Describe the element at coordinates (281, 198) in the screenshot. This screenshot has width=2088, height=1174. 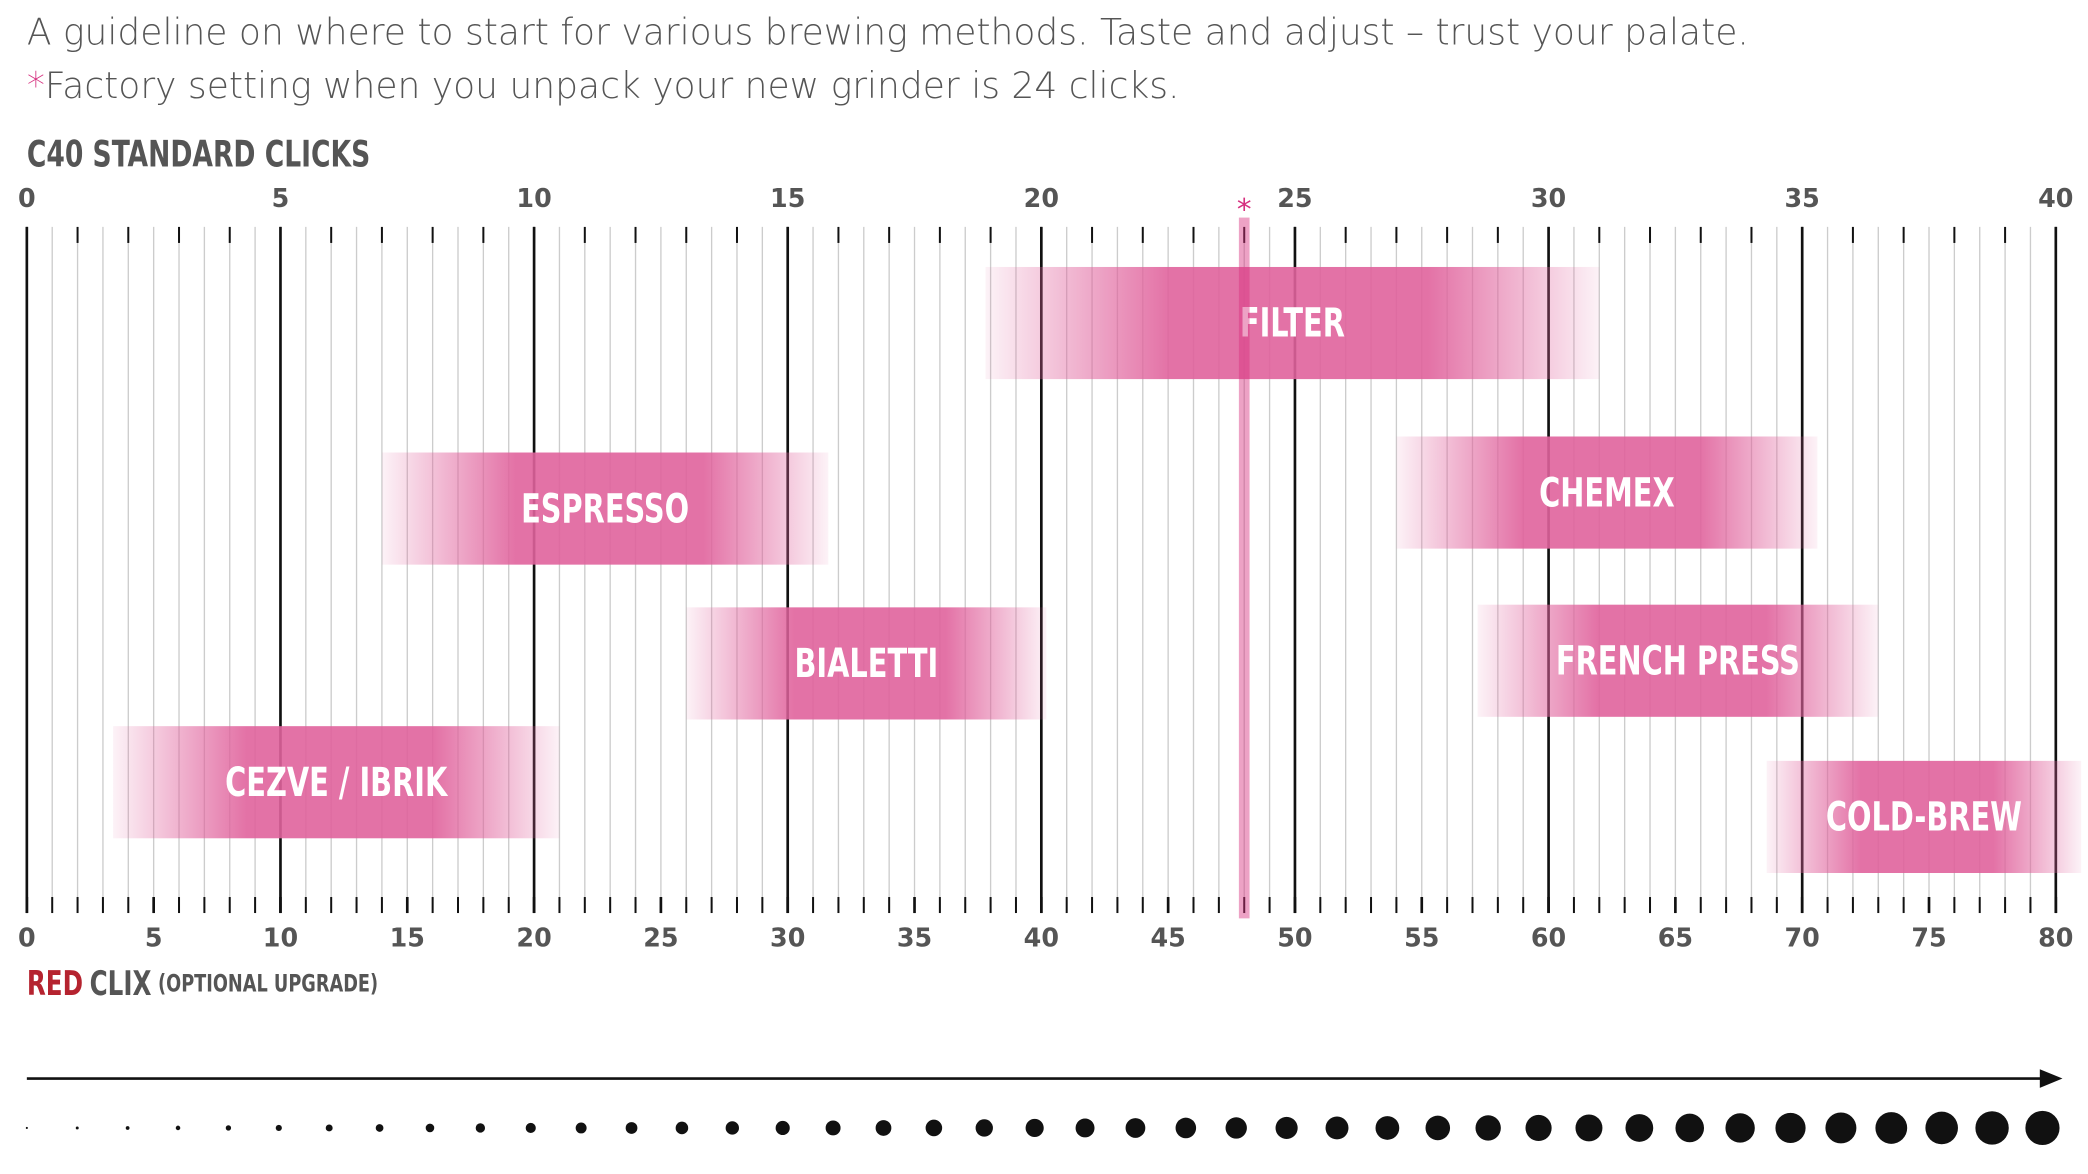
I see `x-tick-label: 5` at that location.